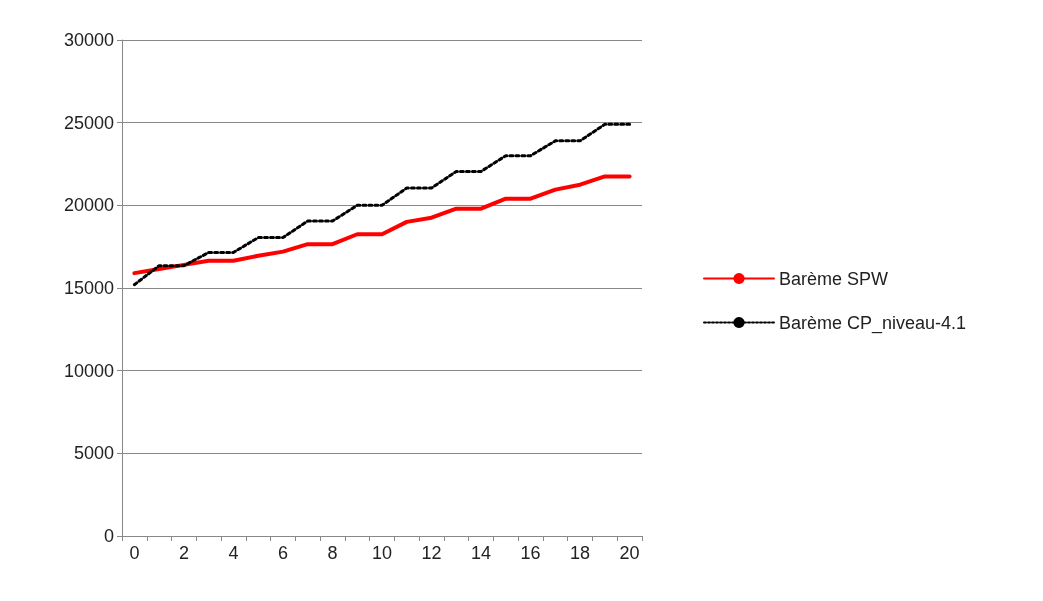 The width and height of the screenshot is (1043, 601). I want to click on y-tick-label: 15000, so click(88, 288).